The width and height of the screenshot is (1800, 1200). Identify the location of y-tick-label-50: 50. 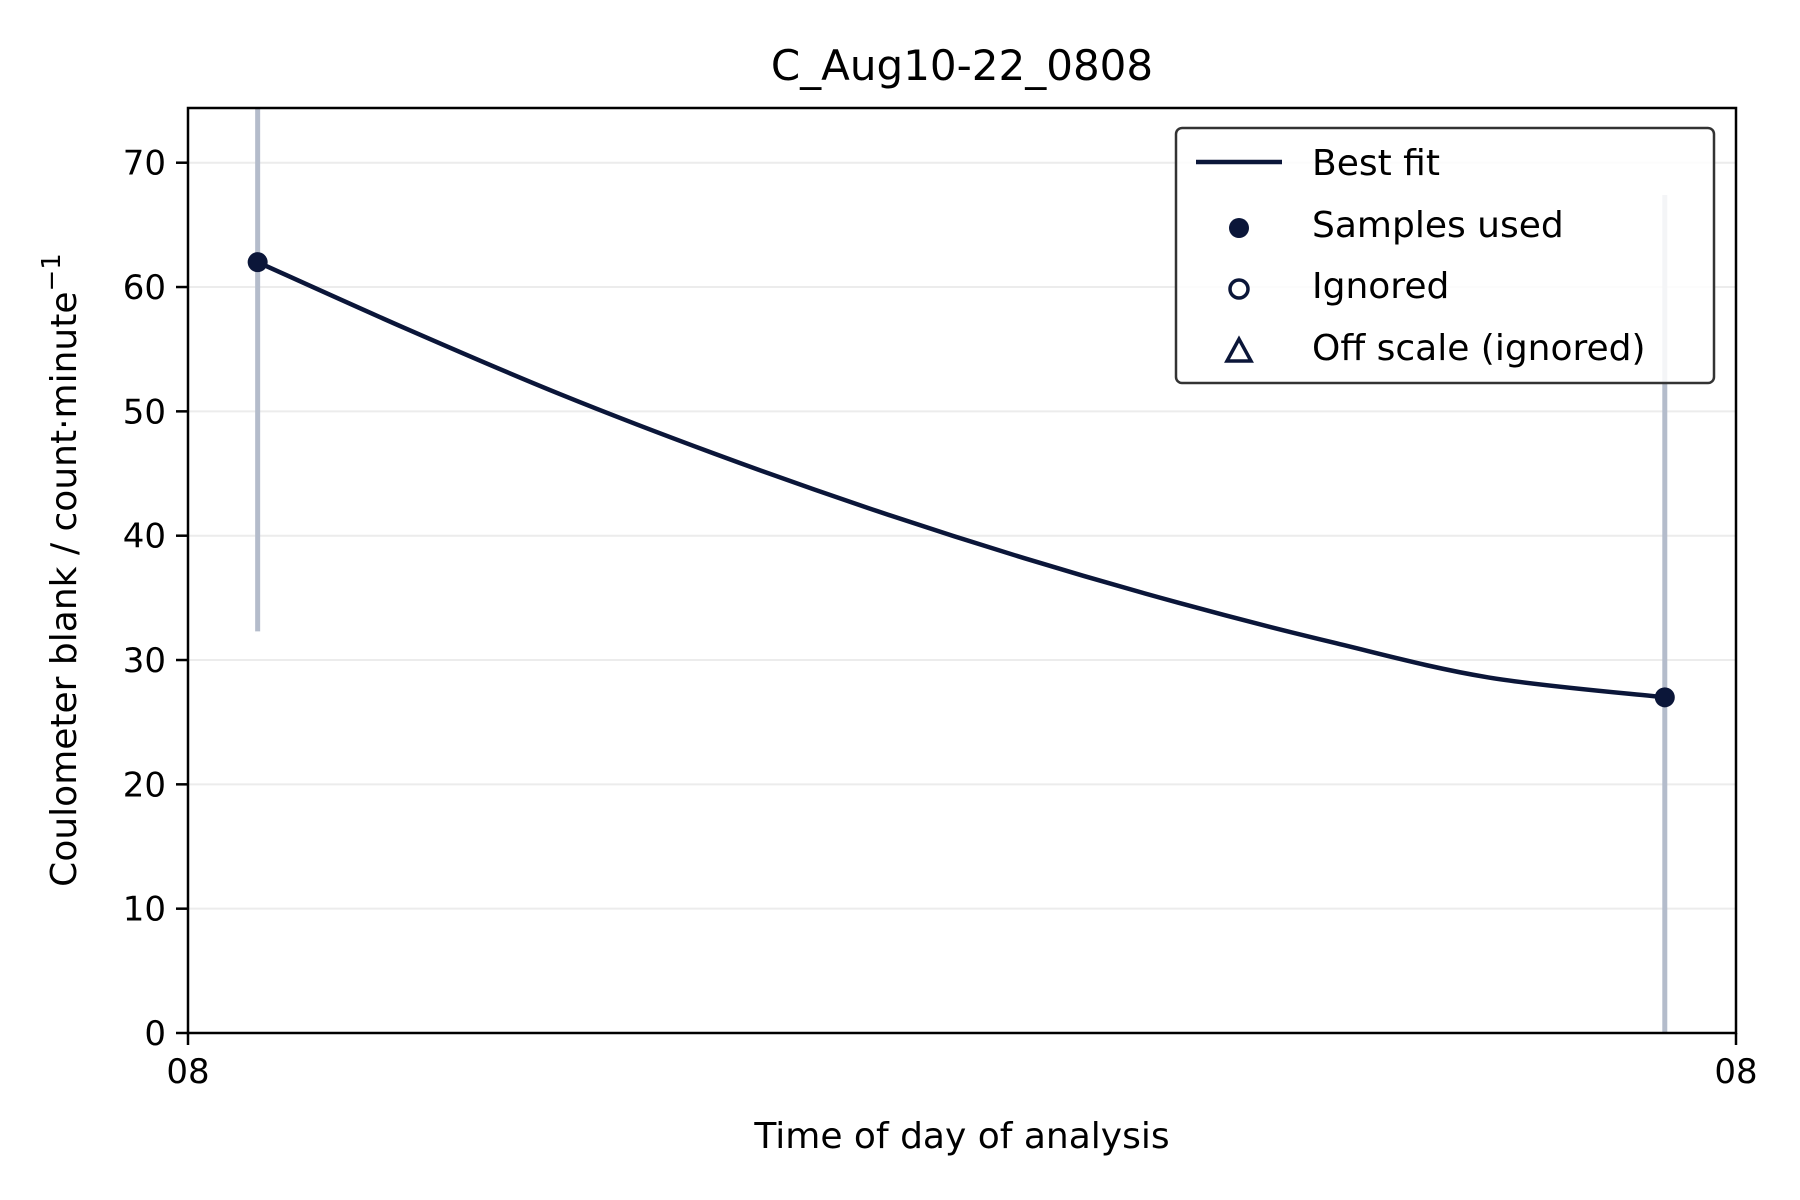
(144, 412).